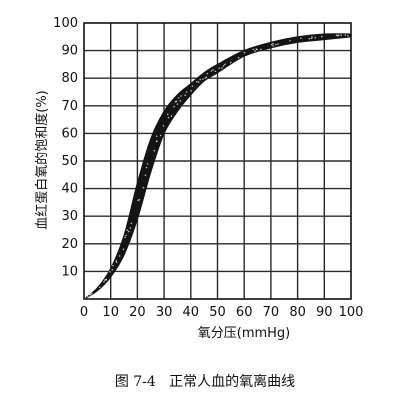 This screenshot has width=410, height=404. What do you see at coordinates (110, 312) in the screenshot?
I see `x-tick-label: 10` at bounding box center [110, 312].